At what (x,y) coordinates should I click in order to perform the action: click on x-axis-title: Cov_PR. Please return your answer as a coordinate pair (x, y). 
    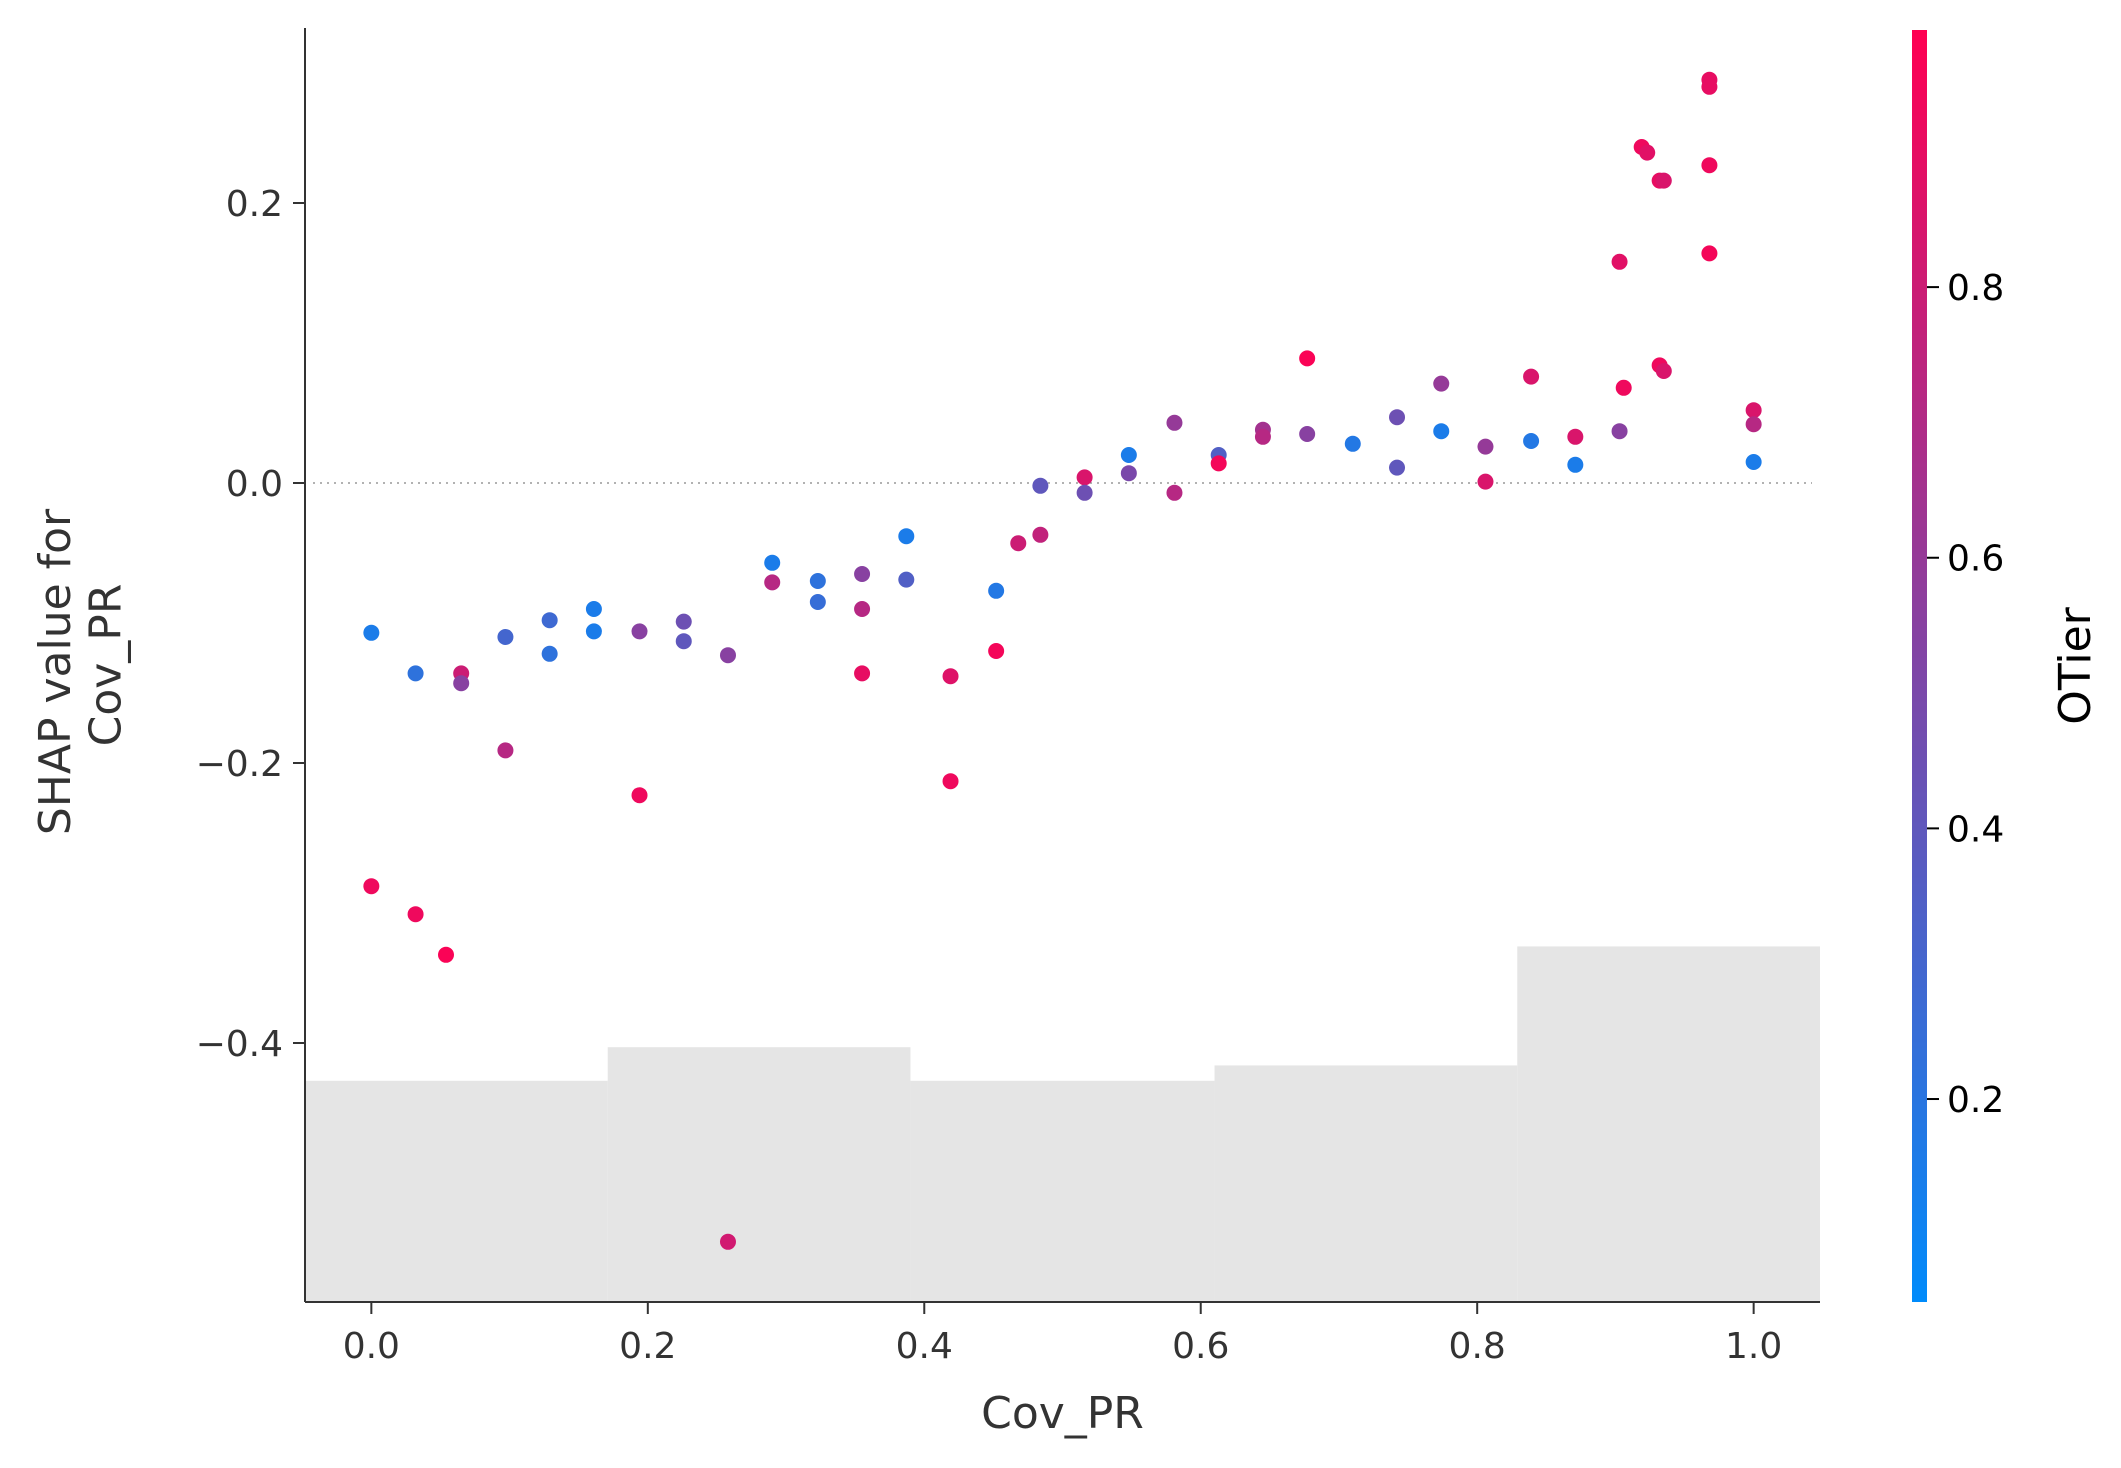
    Looking at the image, I should click on (1062, 1413).